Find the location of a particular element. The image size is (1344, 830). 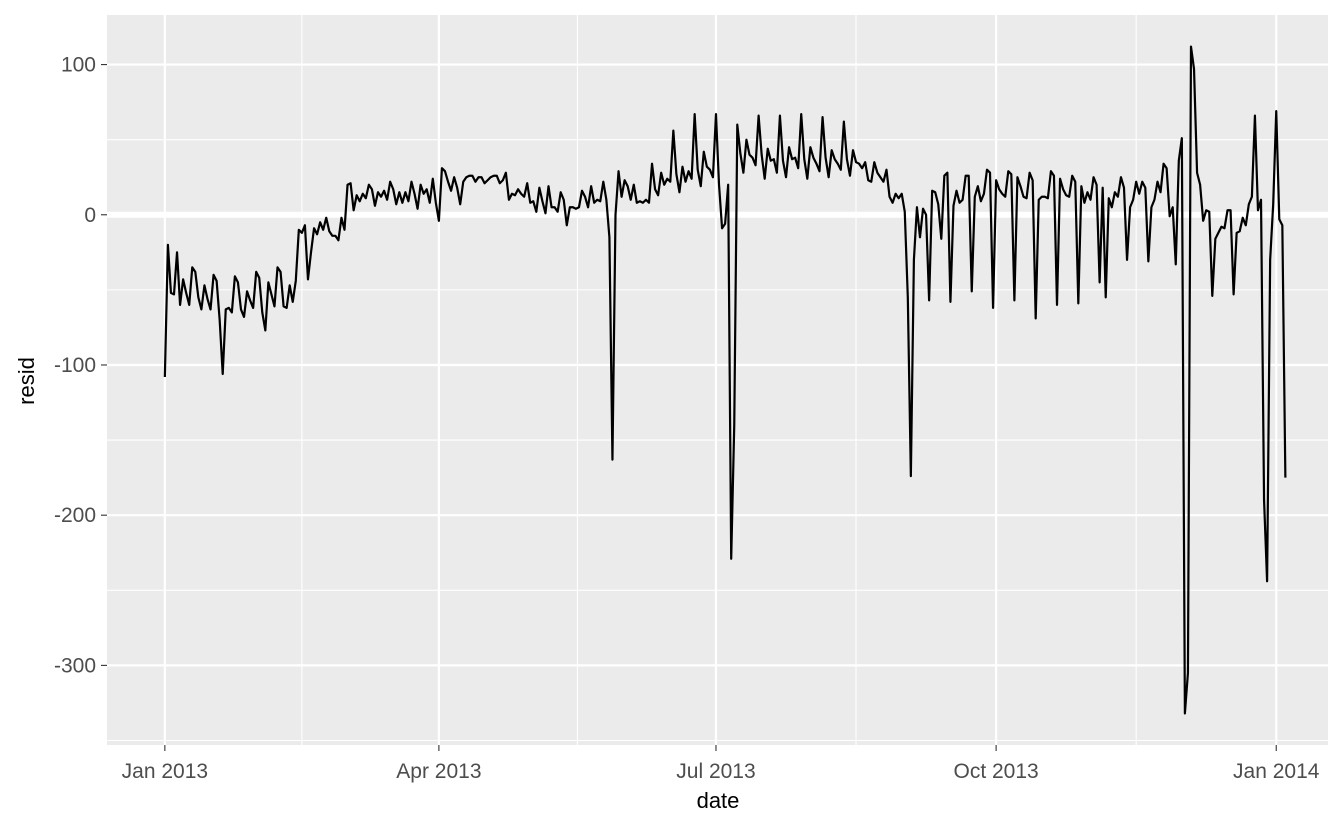

x-tick-label: Oct 2013 is located at coordinates (995, 771).